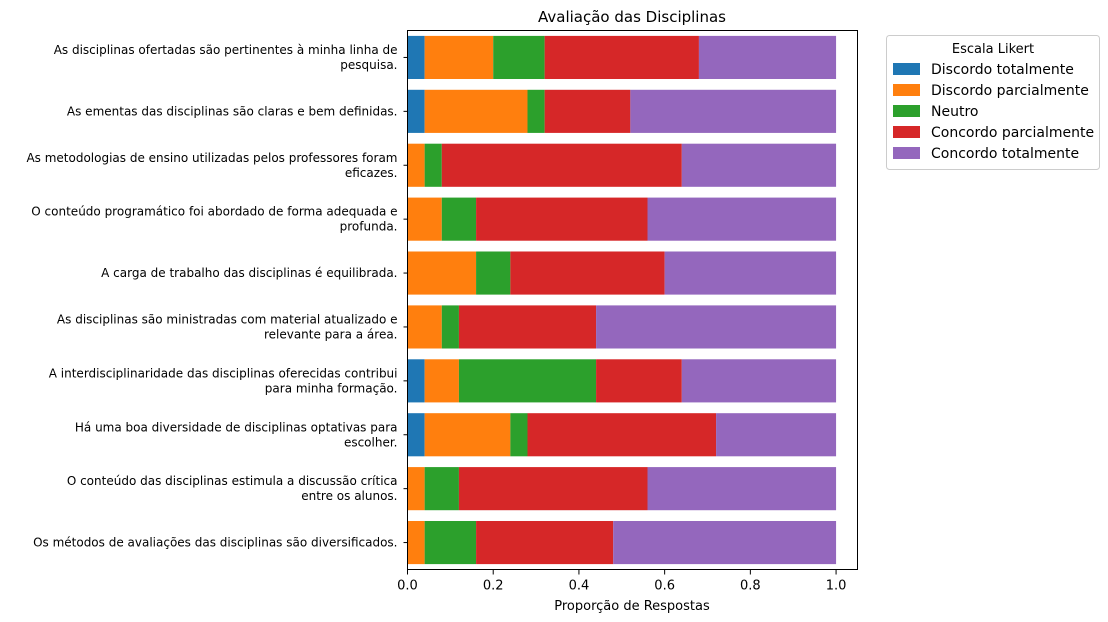 This screenshot has height=622, width=1108. Describe the element at coordinates (622, 581) in the screenshot. I see `x-axis: 0.0 0.2 0.4 0.6 0.8 1.0` at that location.